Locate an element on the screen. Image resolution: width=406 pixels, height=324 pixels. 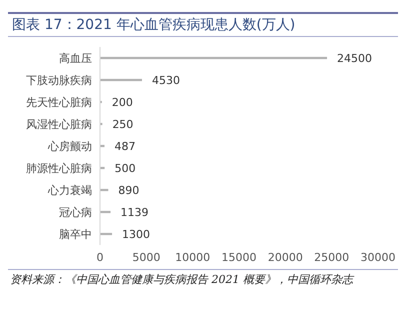
data-label: 500 is located at coordinates (125, 168).